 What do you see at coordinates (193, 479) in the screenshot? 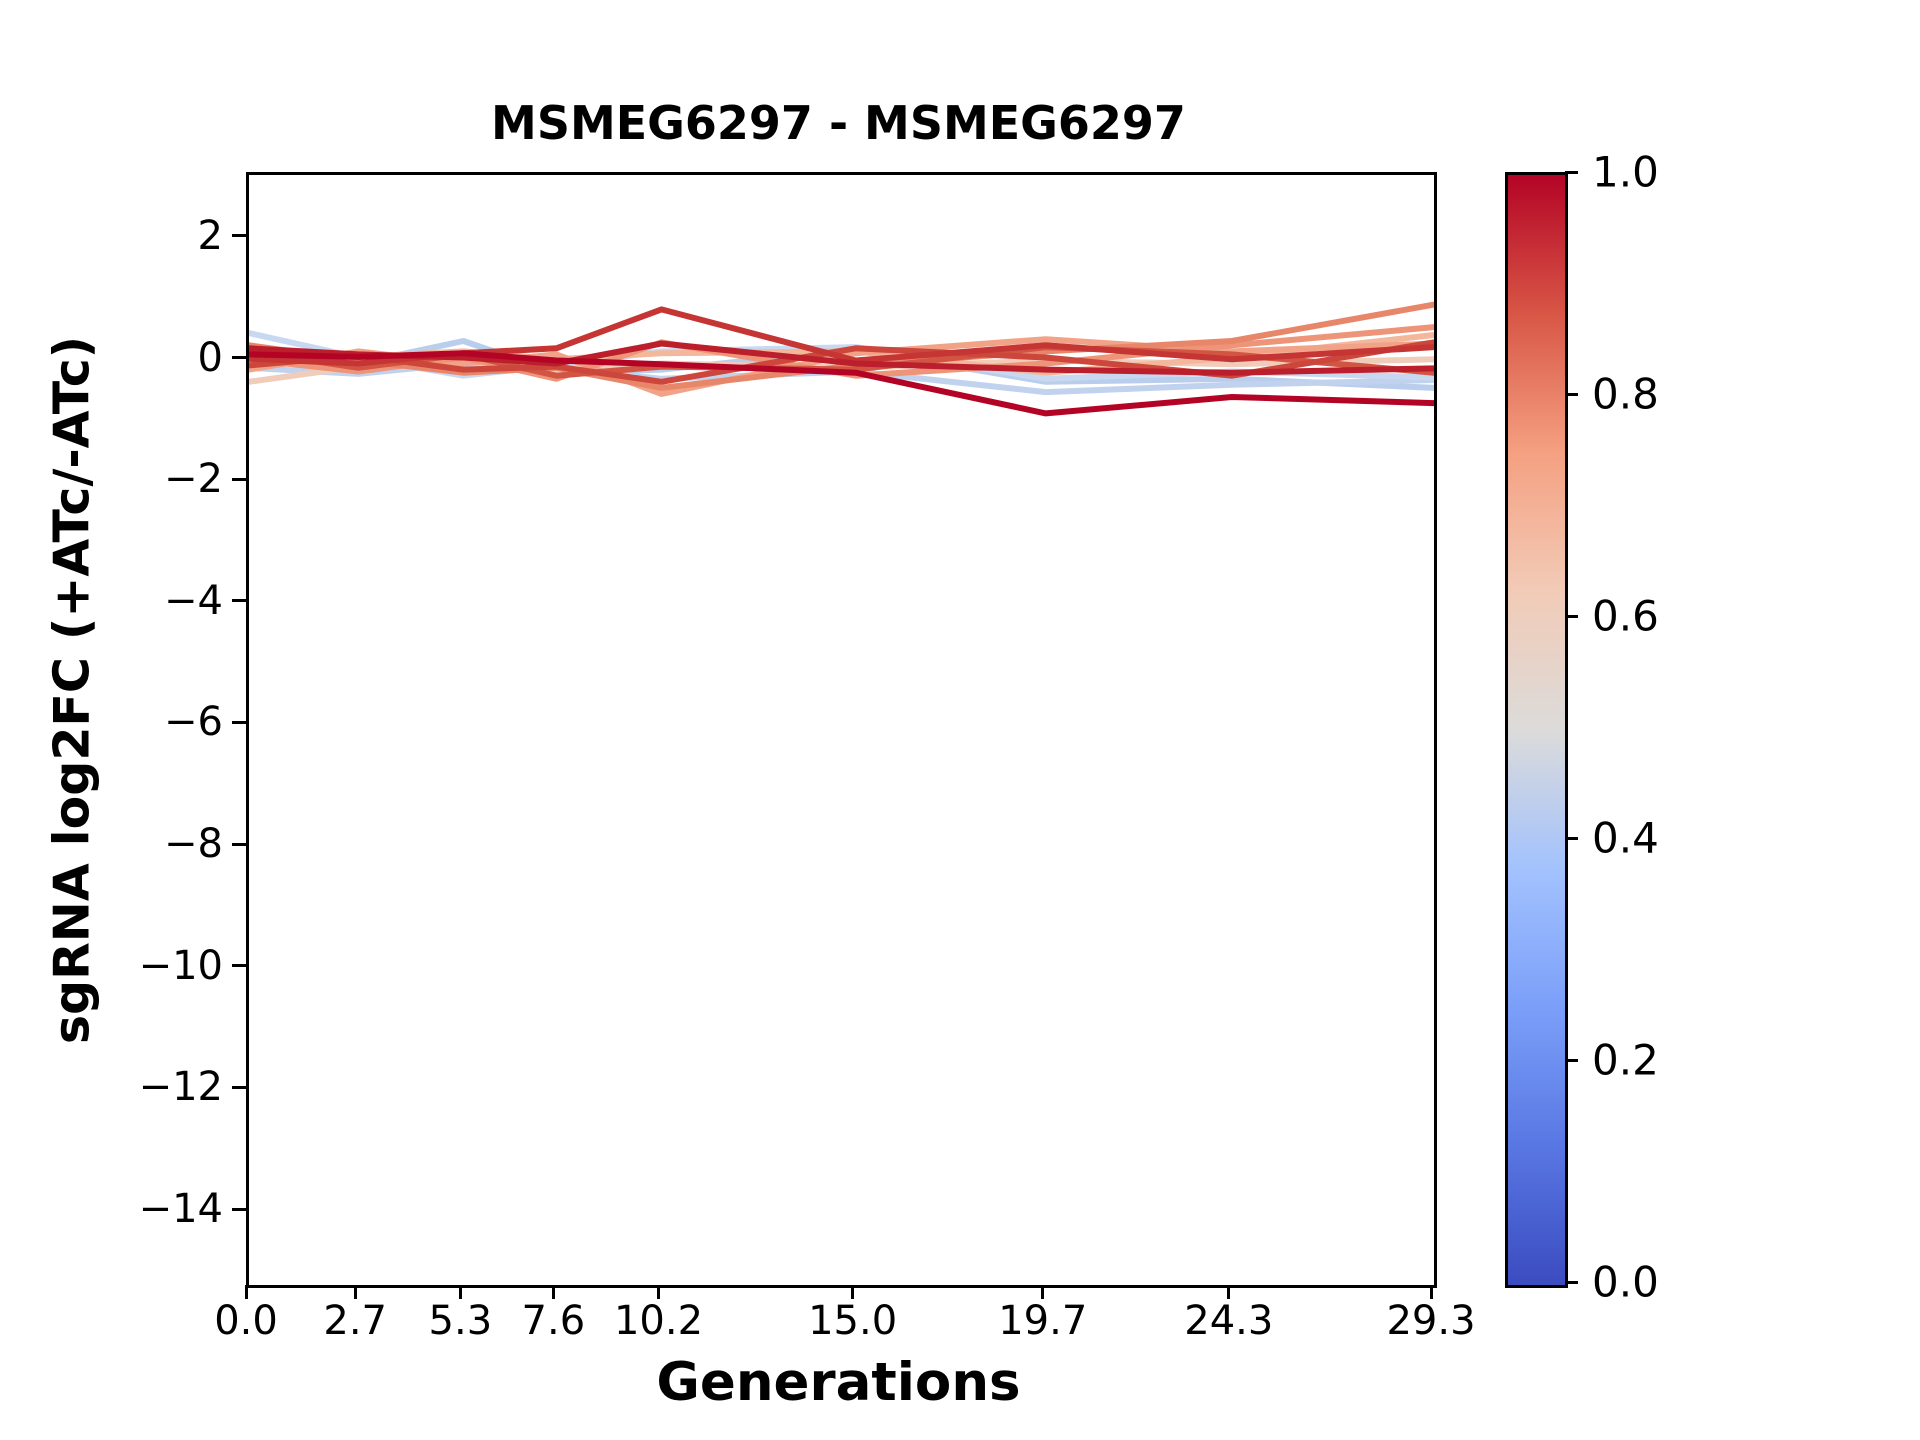
I see `y-tick-label: −2` at bounding box center [193, 479].